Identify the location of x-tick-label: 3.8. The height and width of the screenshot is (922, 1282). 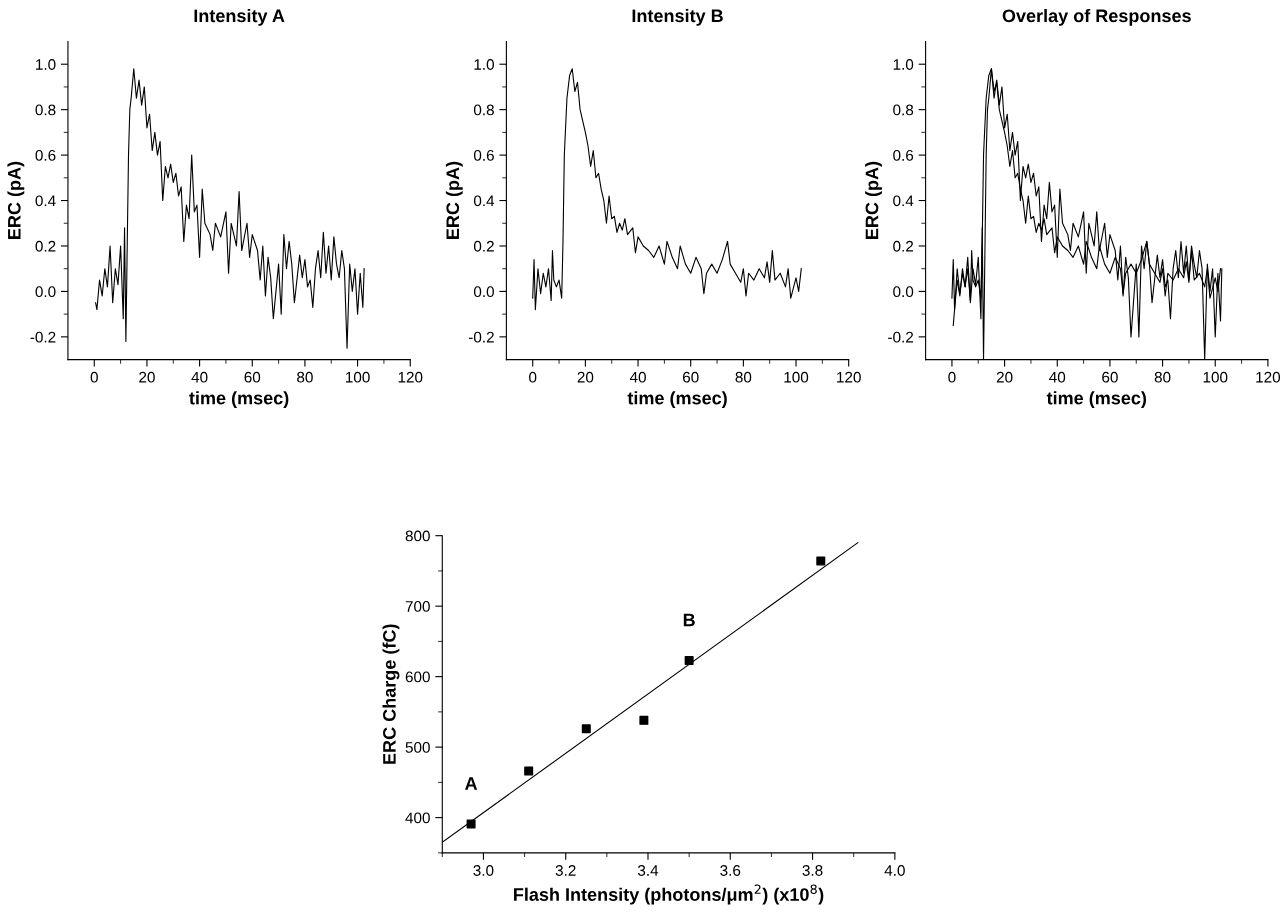
(812, 870).